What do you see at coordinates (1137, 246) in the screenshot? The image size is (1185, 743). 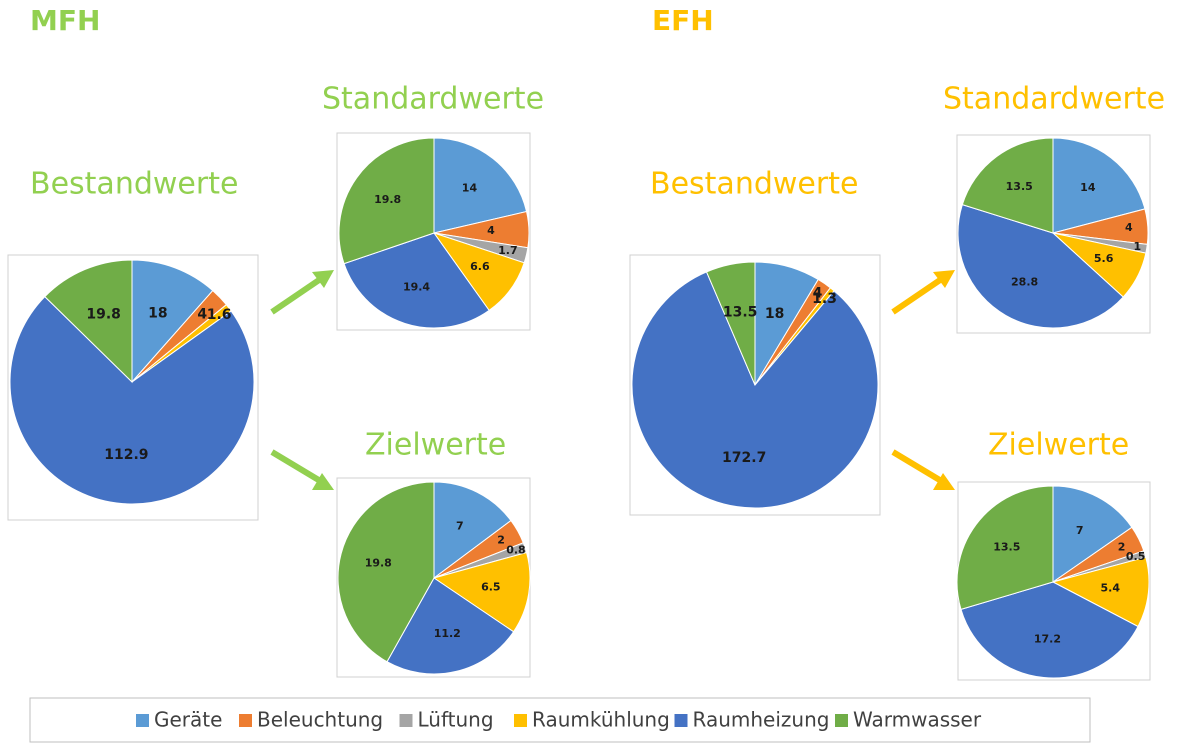 I see `data-label: 1` at bounding box center [1137, 246].